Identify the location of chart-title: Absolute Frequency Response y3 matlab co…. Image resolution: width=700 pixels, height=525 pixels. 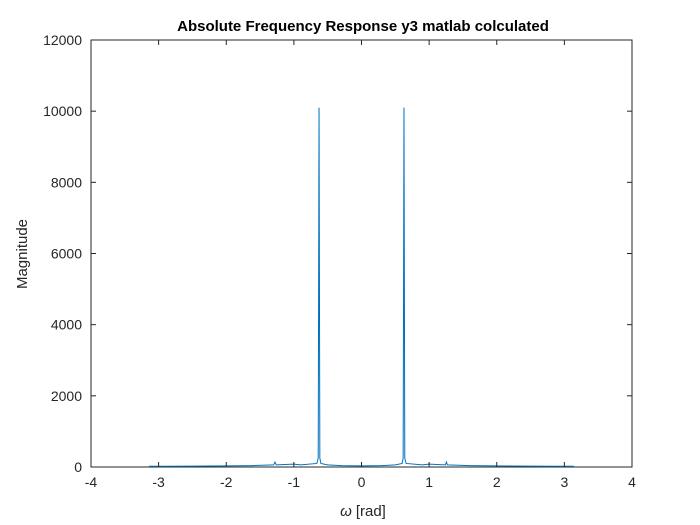
(363, 26).